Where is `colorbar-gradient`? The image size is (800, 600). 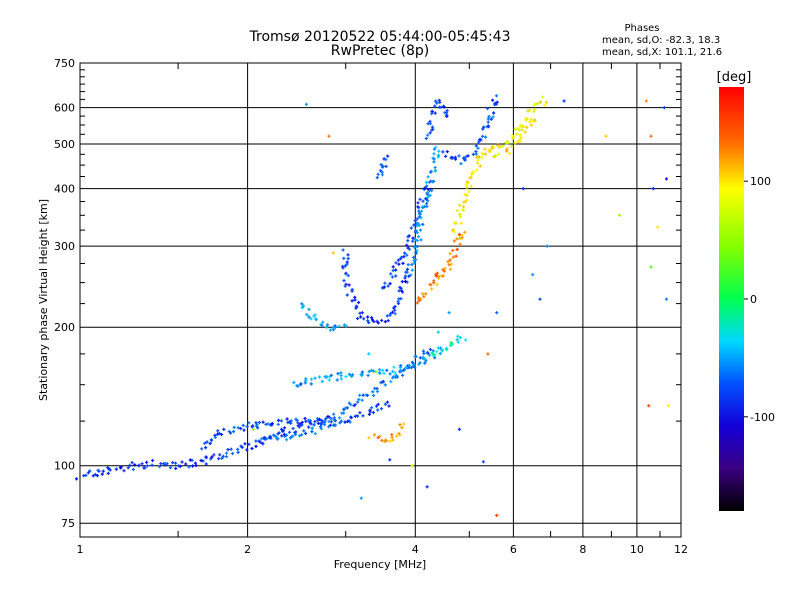
colorbar-gradient is located at coordinates (731, 299).